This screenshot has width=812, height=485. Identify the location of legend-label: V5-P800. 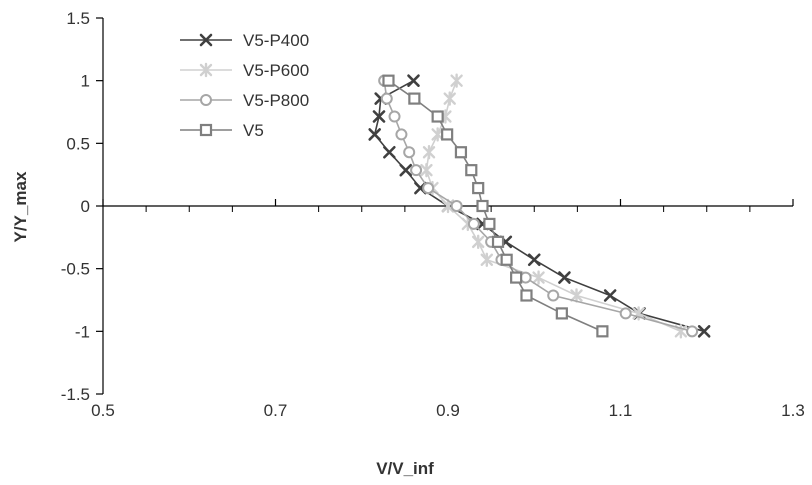
(276, 100).